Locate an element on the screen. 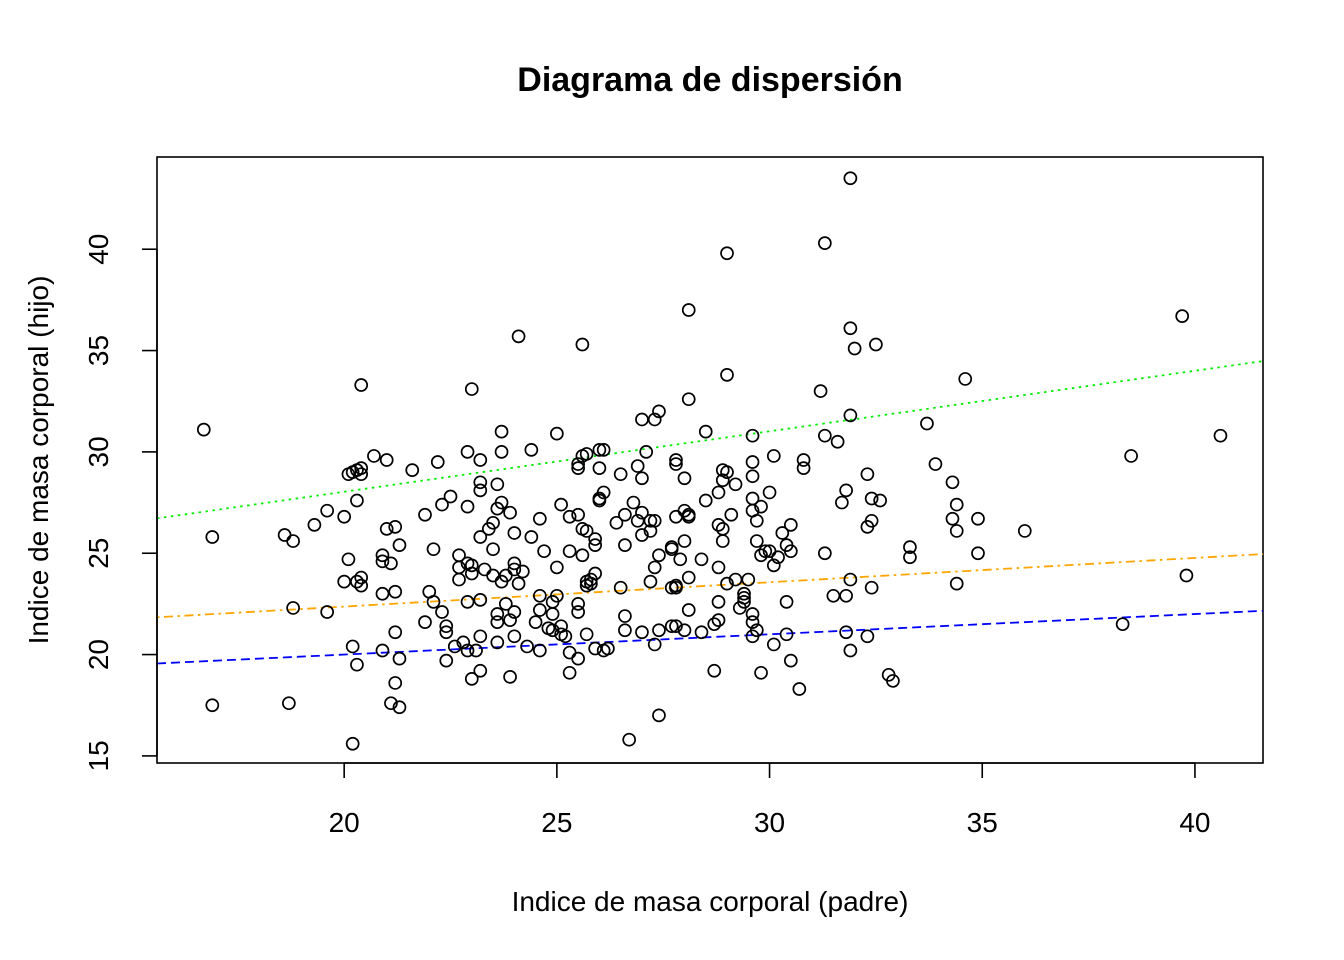 Image resolution: width=1344 pixels, height=960 pixels. x-tick-label: 30 is located at coordinates (769, 822).